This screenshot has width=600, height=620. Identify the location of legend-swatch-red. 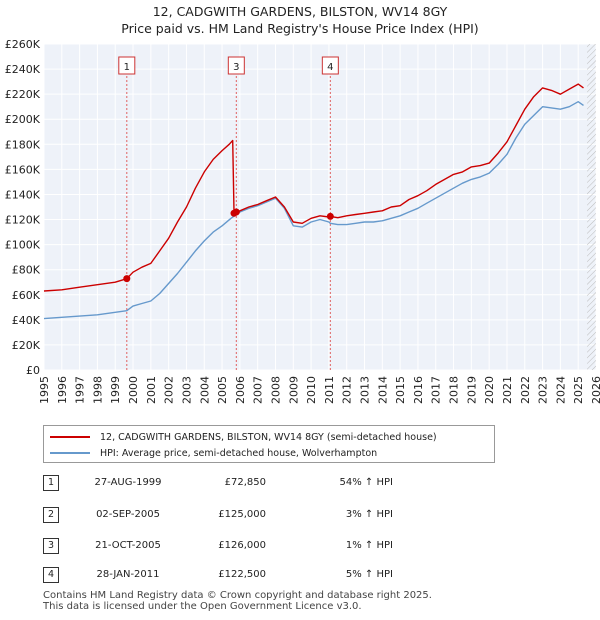
(70, 437).